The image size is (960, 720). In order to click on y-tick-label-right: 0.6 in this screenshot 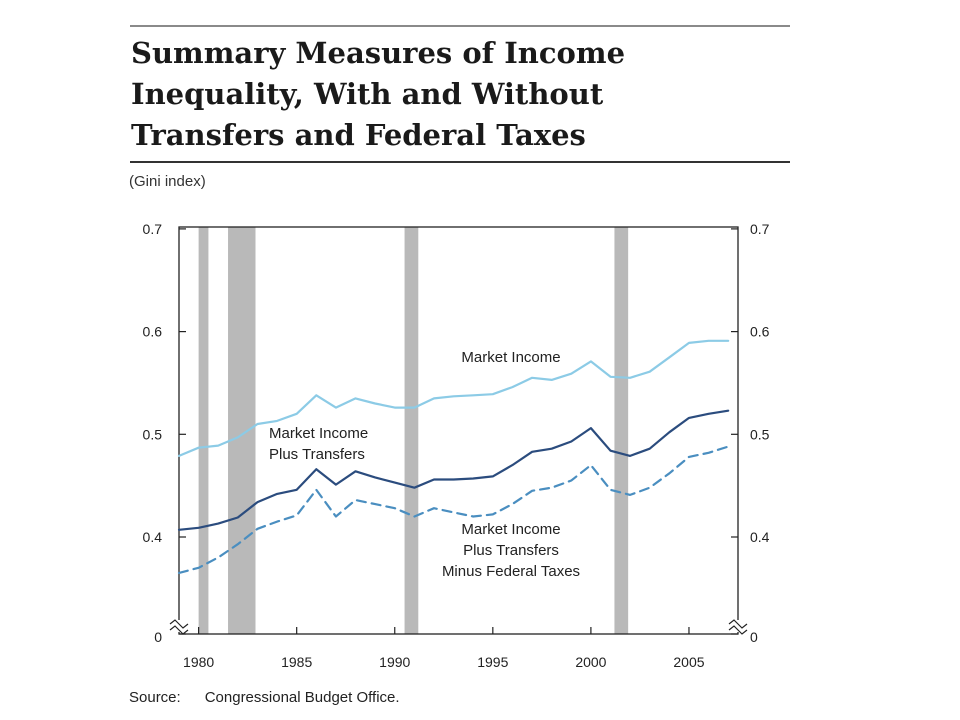, I will do `click(760, 332)`.